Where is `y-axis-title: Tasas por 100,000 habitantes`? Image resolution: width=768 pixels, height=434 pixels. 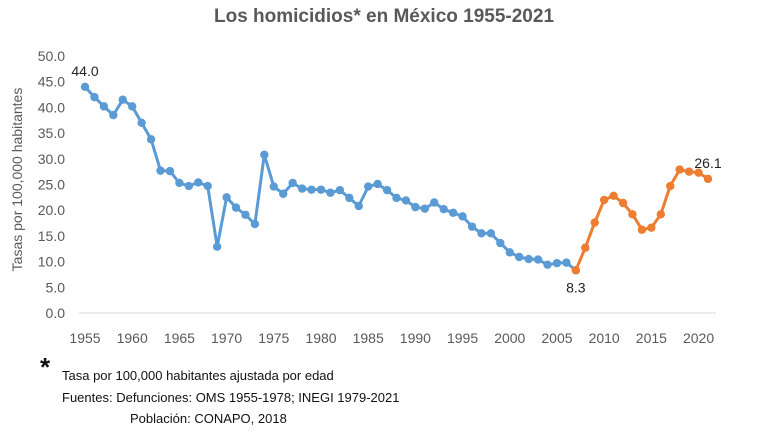
y-axis-title: Tasas por 100,000 habitantes is located at coordinates (17, 180).